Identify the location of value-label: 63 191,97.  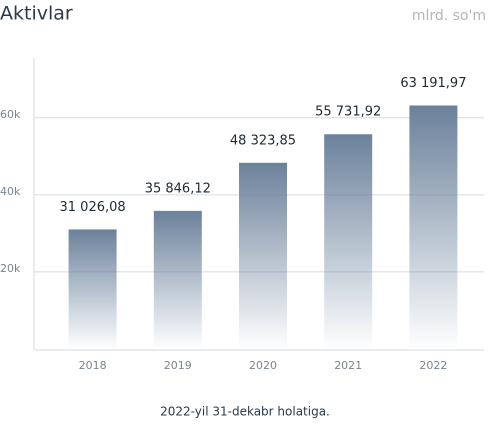
(433, 83).